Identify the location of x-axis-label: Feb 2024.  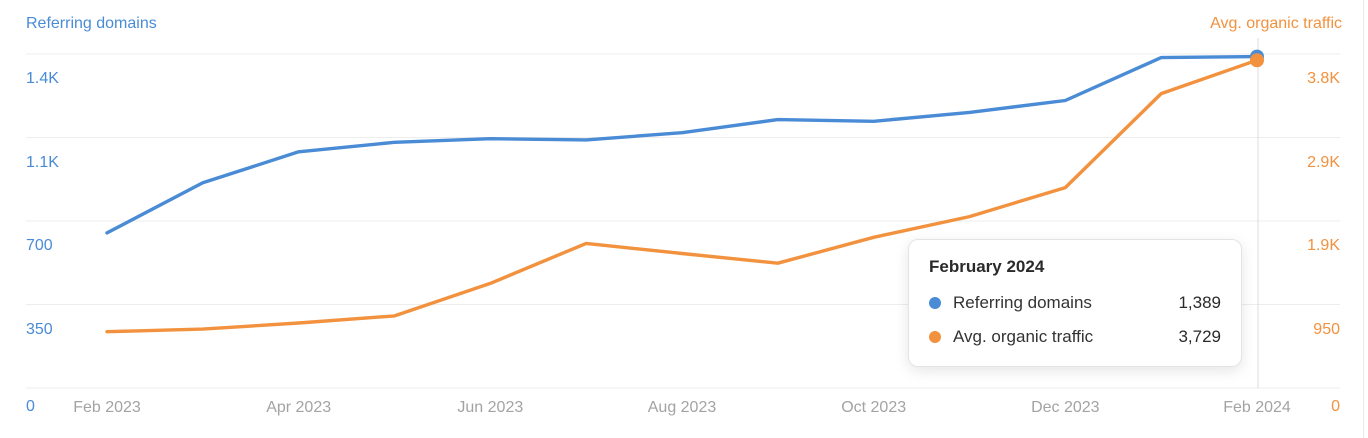
(1257, 407).